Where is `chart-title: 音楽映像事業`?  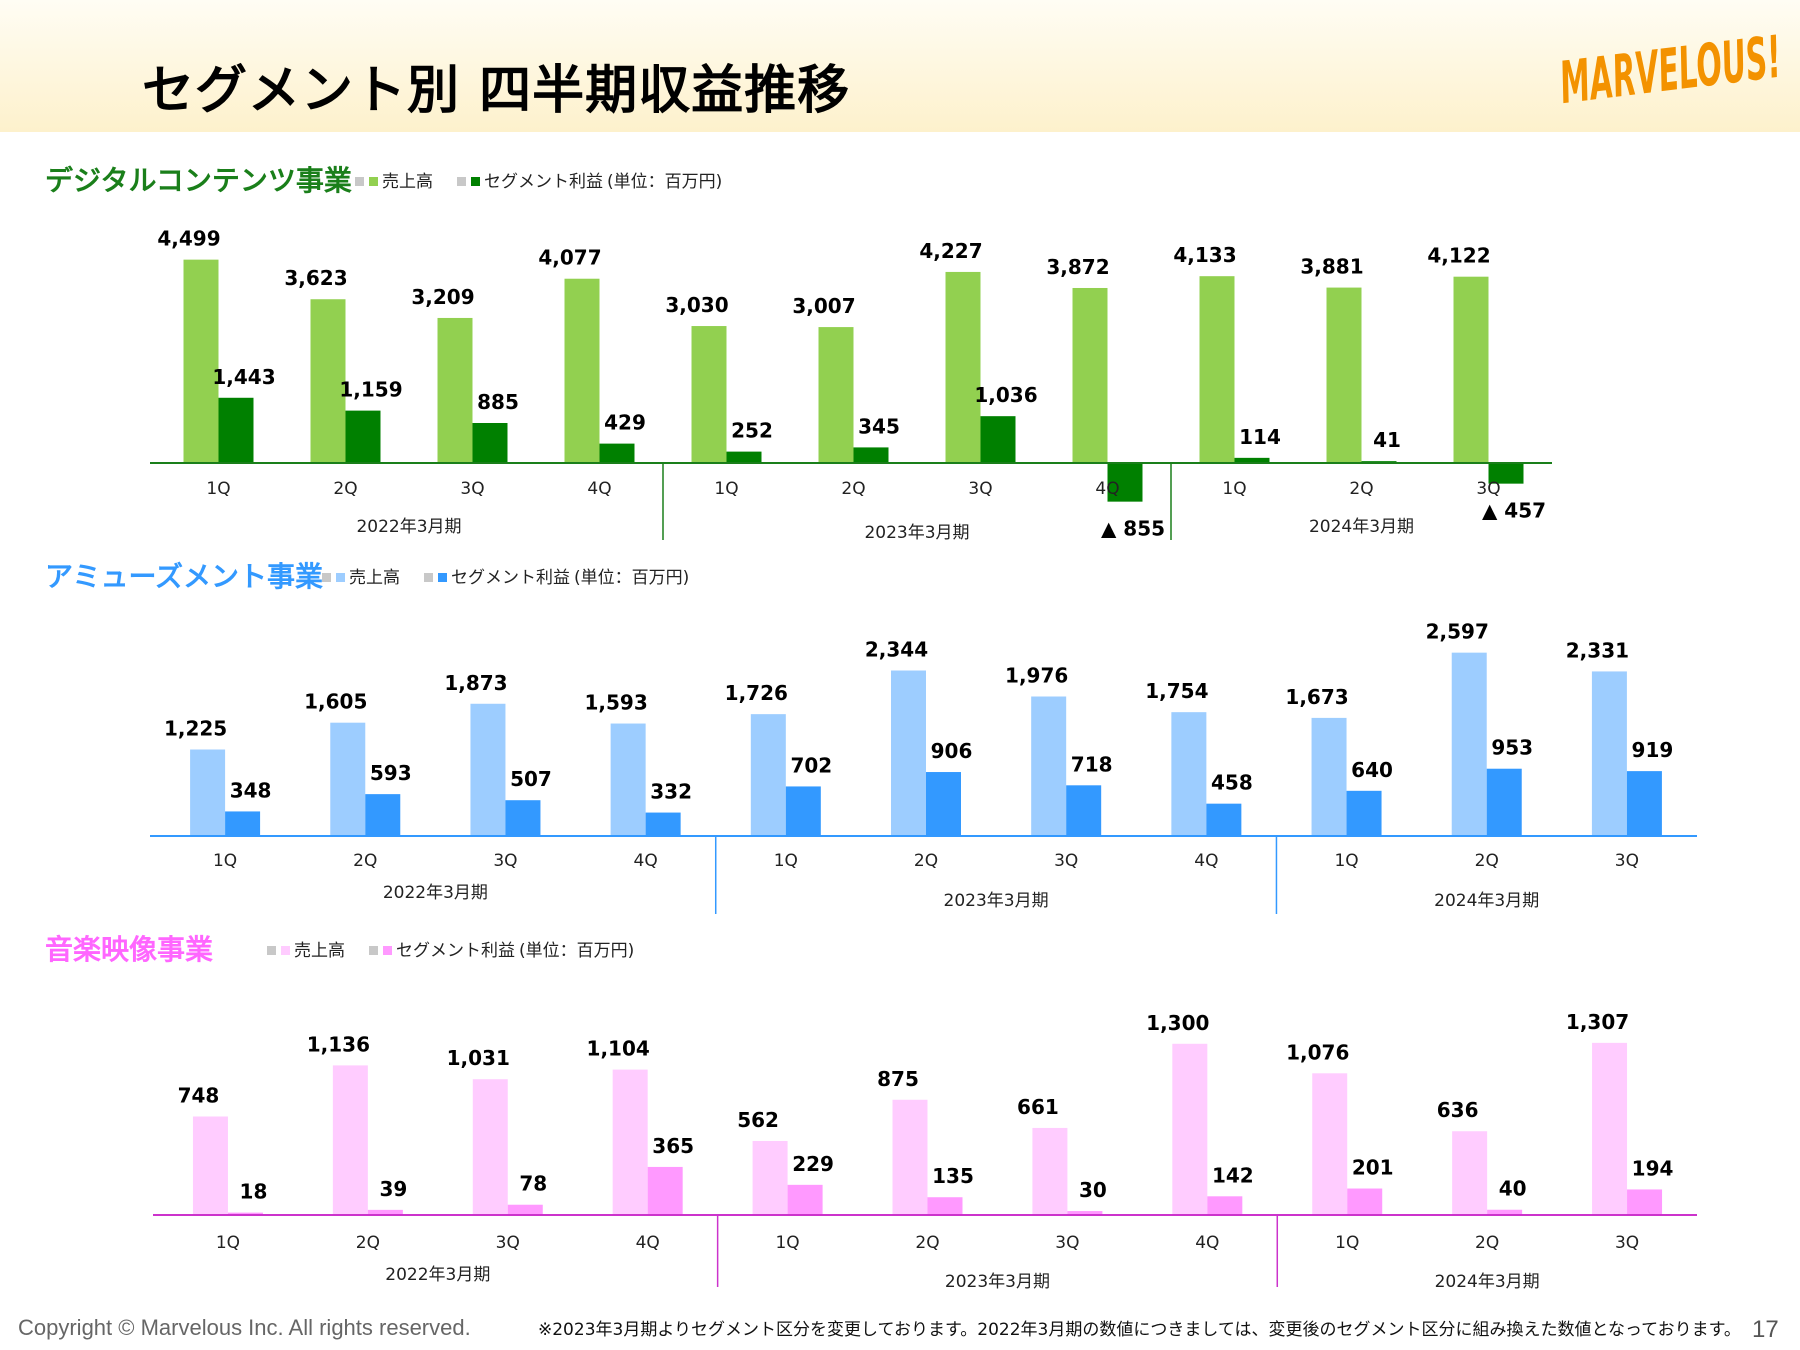 chart-title: 音楽映像事業 is located at coordinates (129, 949).